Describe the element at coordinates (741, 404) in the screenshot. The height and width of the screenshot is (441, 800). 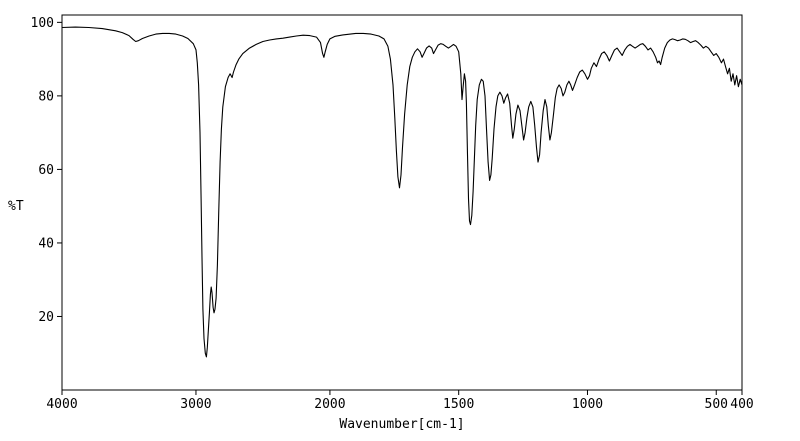
I see `x-tick-label: 400` at that location.